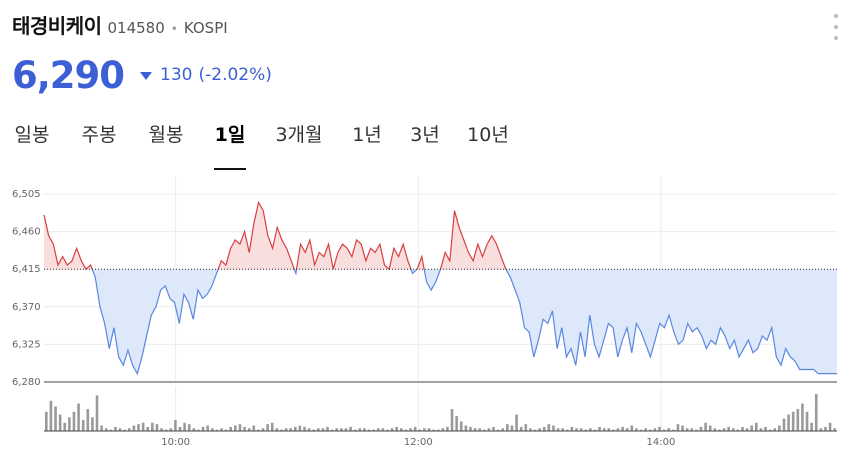 Image resolution: width=854 pixels, height=454 pixels. I want to click on x-axis: 10:00 12:00 14:00, so click(418, 442).